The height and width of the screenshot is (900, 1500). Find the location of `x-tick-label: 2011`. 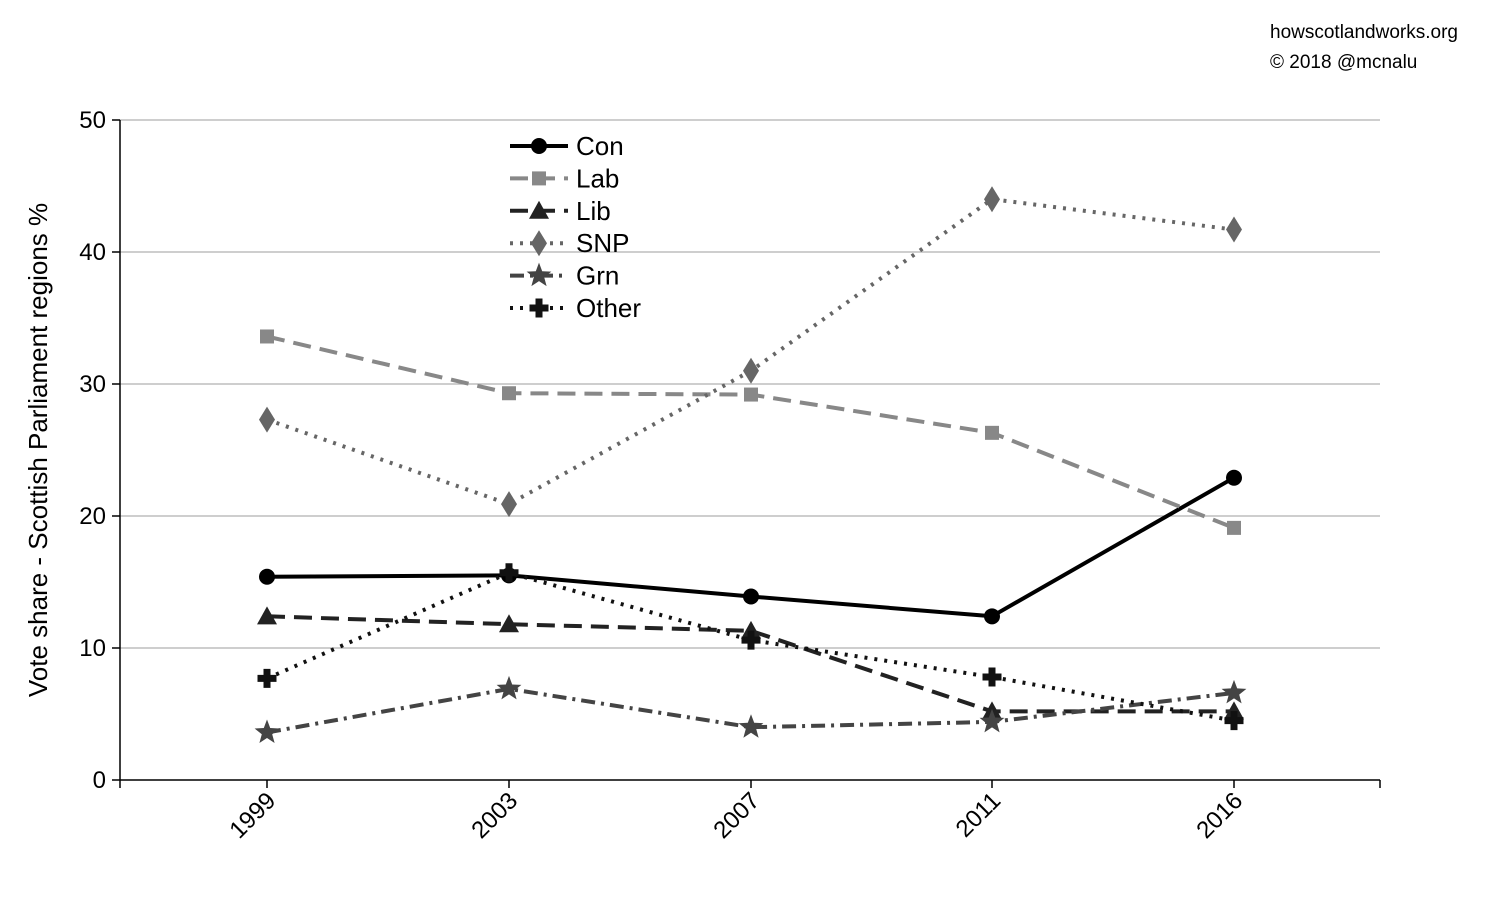

x-tick-label: 2011 is located at coordinates (979, 815).